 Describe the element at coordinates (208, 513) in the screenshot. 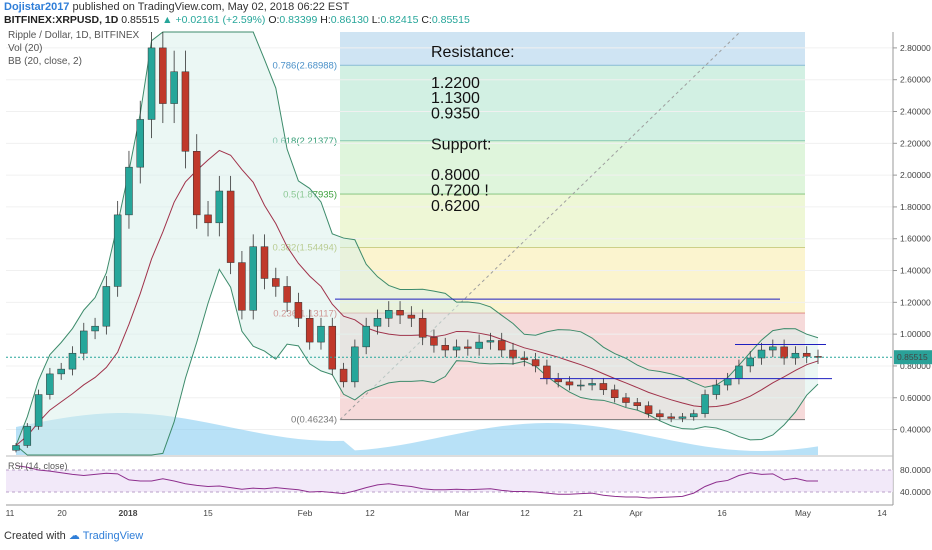

I see `x-tick-label: 15` at that location.